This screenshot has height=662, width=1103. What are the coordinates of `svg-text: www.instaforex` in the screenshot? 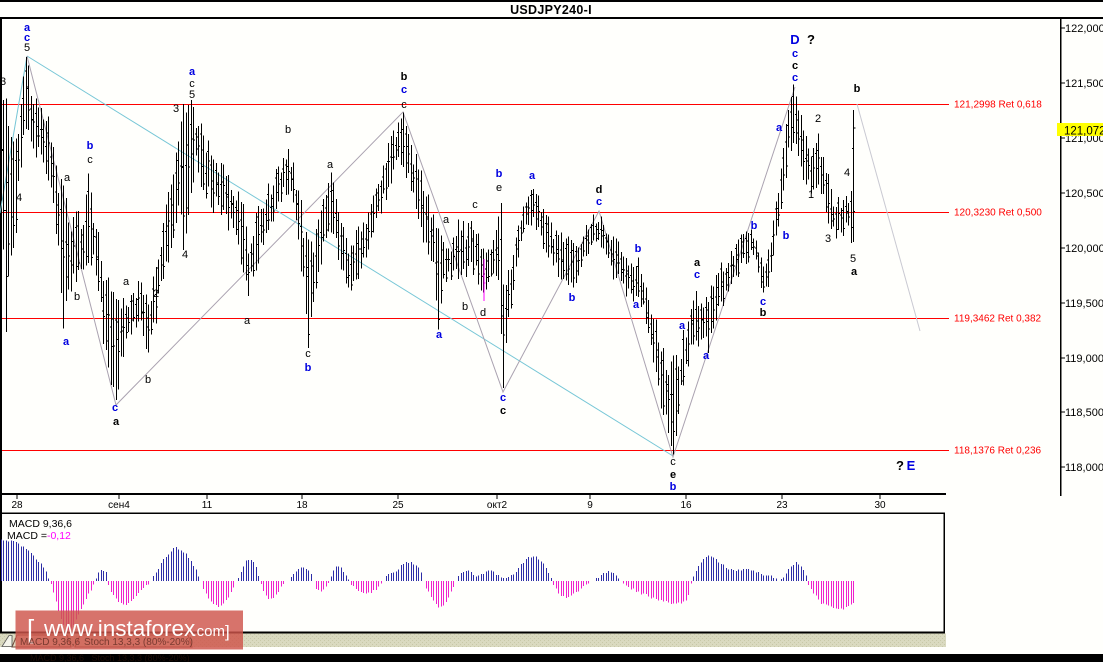 It's located at (119, 628).